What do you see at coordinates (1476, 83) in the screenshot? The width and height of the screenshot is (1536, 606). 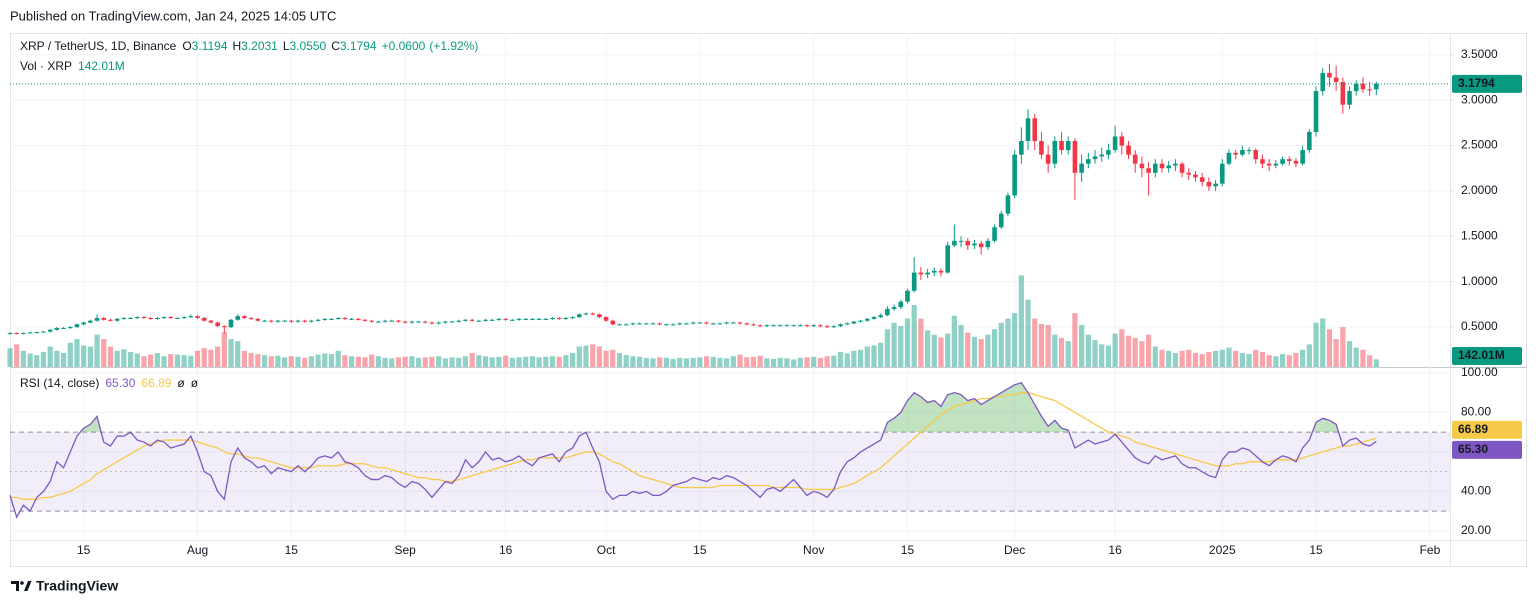 I see `last-price-tag: 3.1794` at bounding box center [1476, 83].